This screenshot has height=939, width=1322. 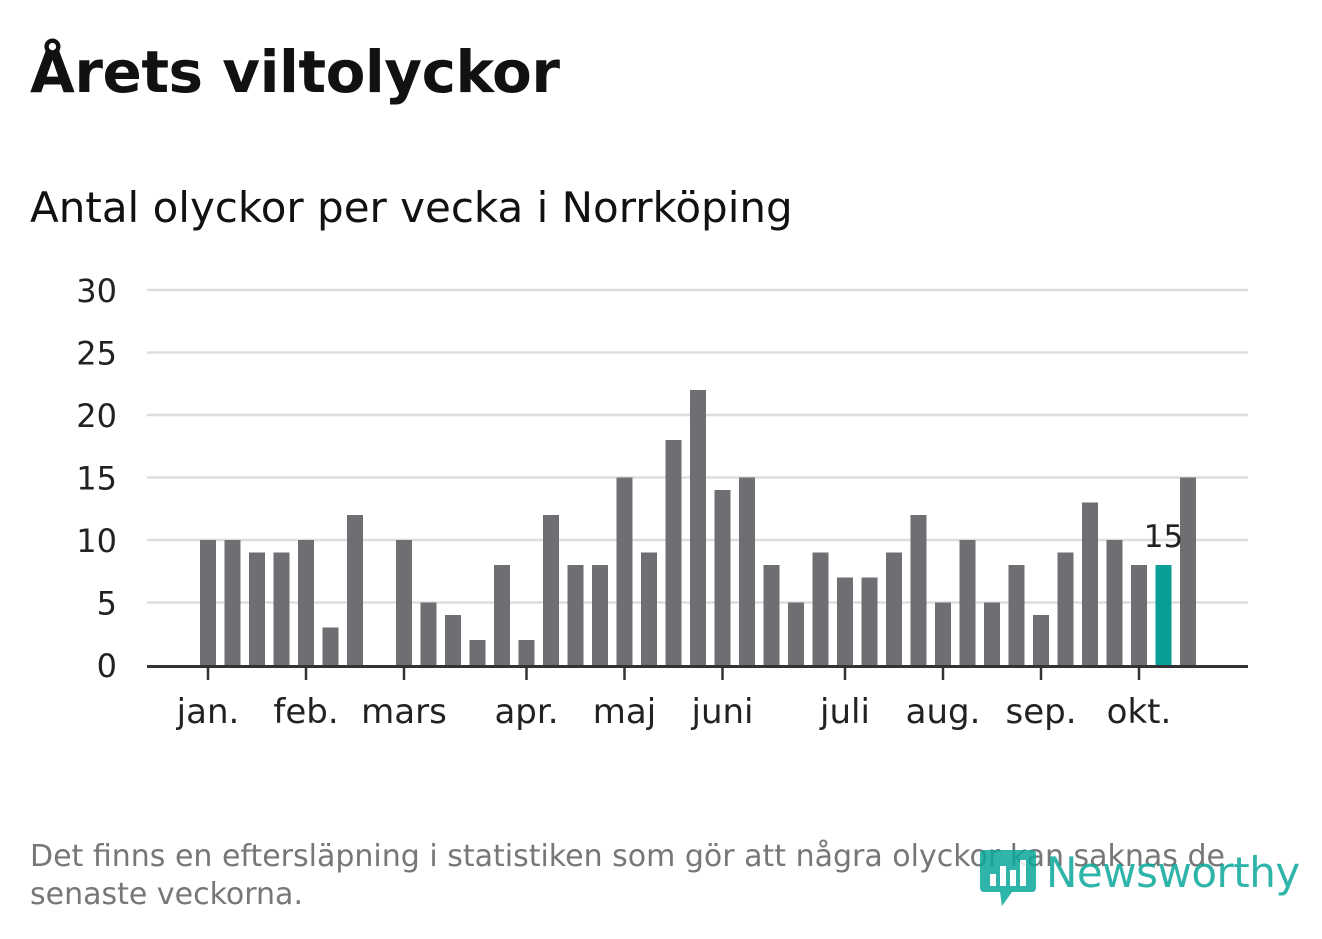 I want to click on bar-highlighted, so click(x=1163, y=615).